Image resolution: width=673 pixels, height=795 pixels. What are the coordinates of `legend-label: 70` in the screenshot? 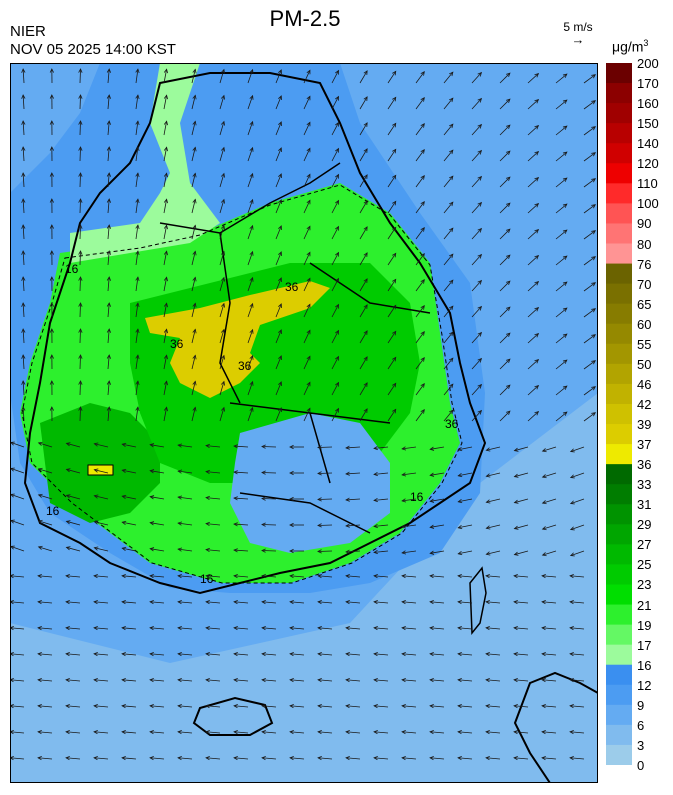 It's located at (644, 284).